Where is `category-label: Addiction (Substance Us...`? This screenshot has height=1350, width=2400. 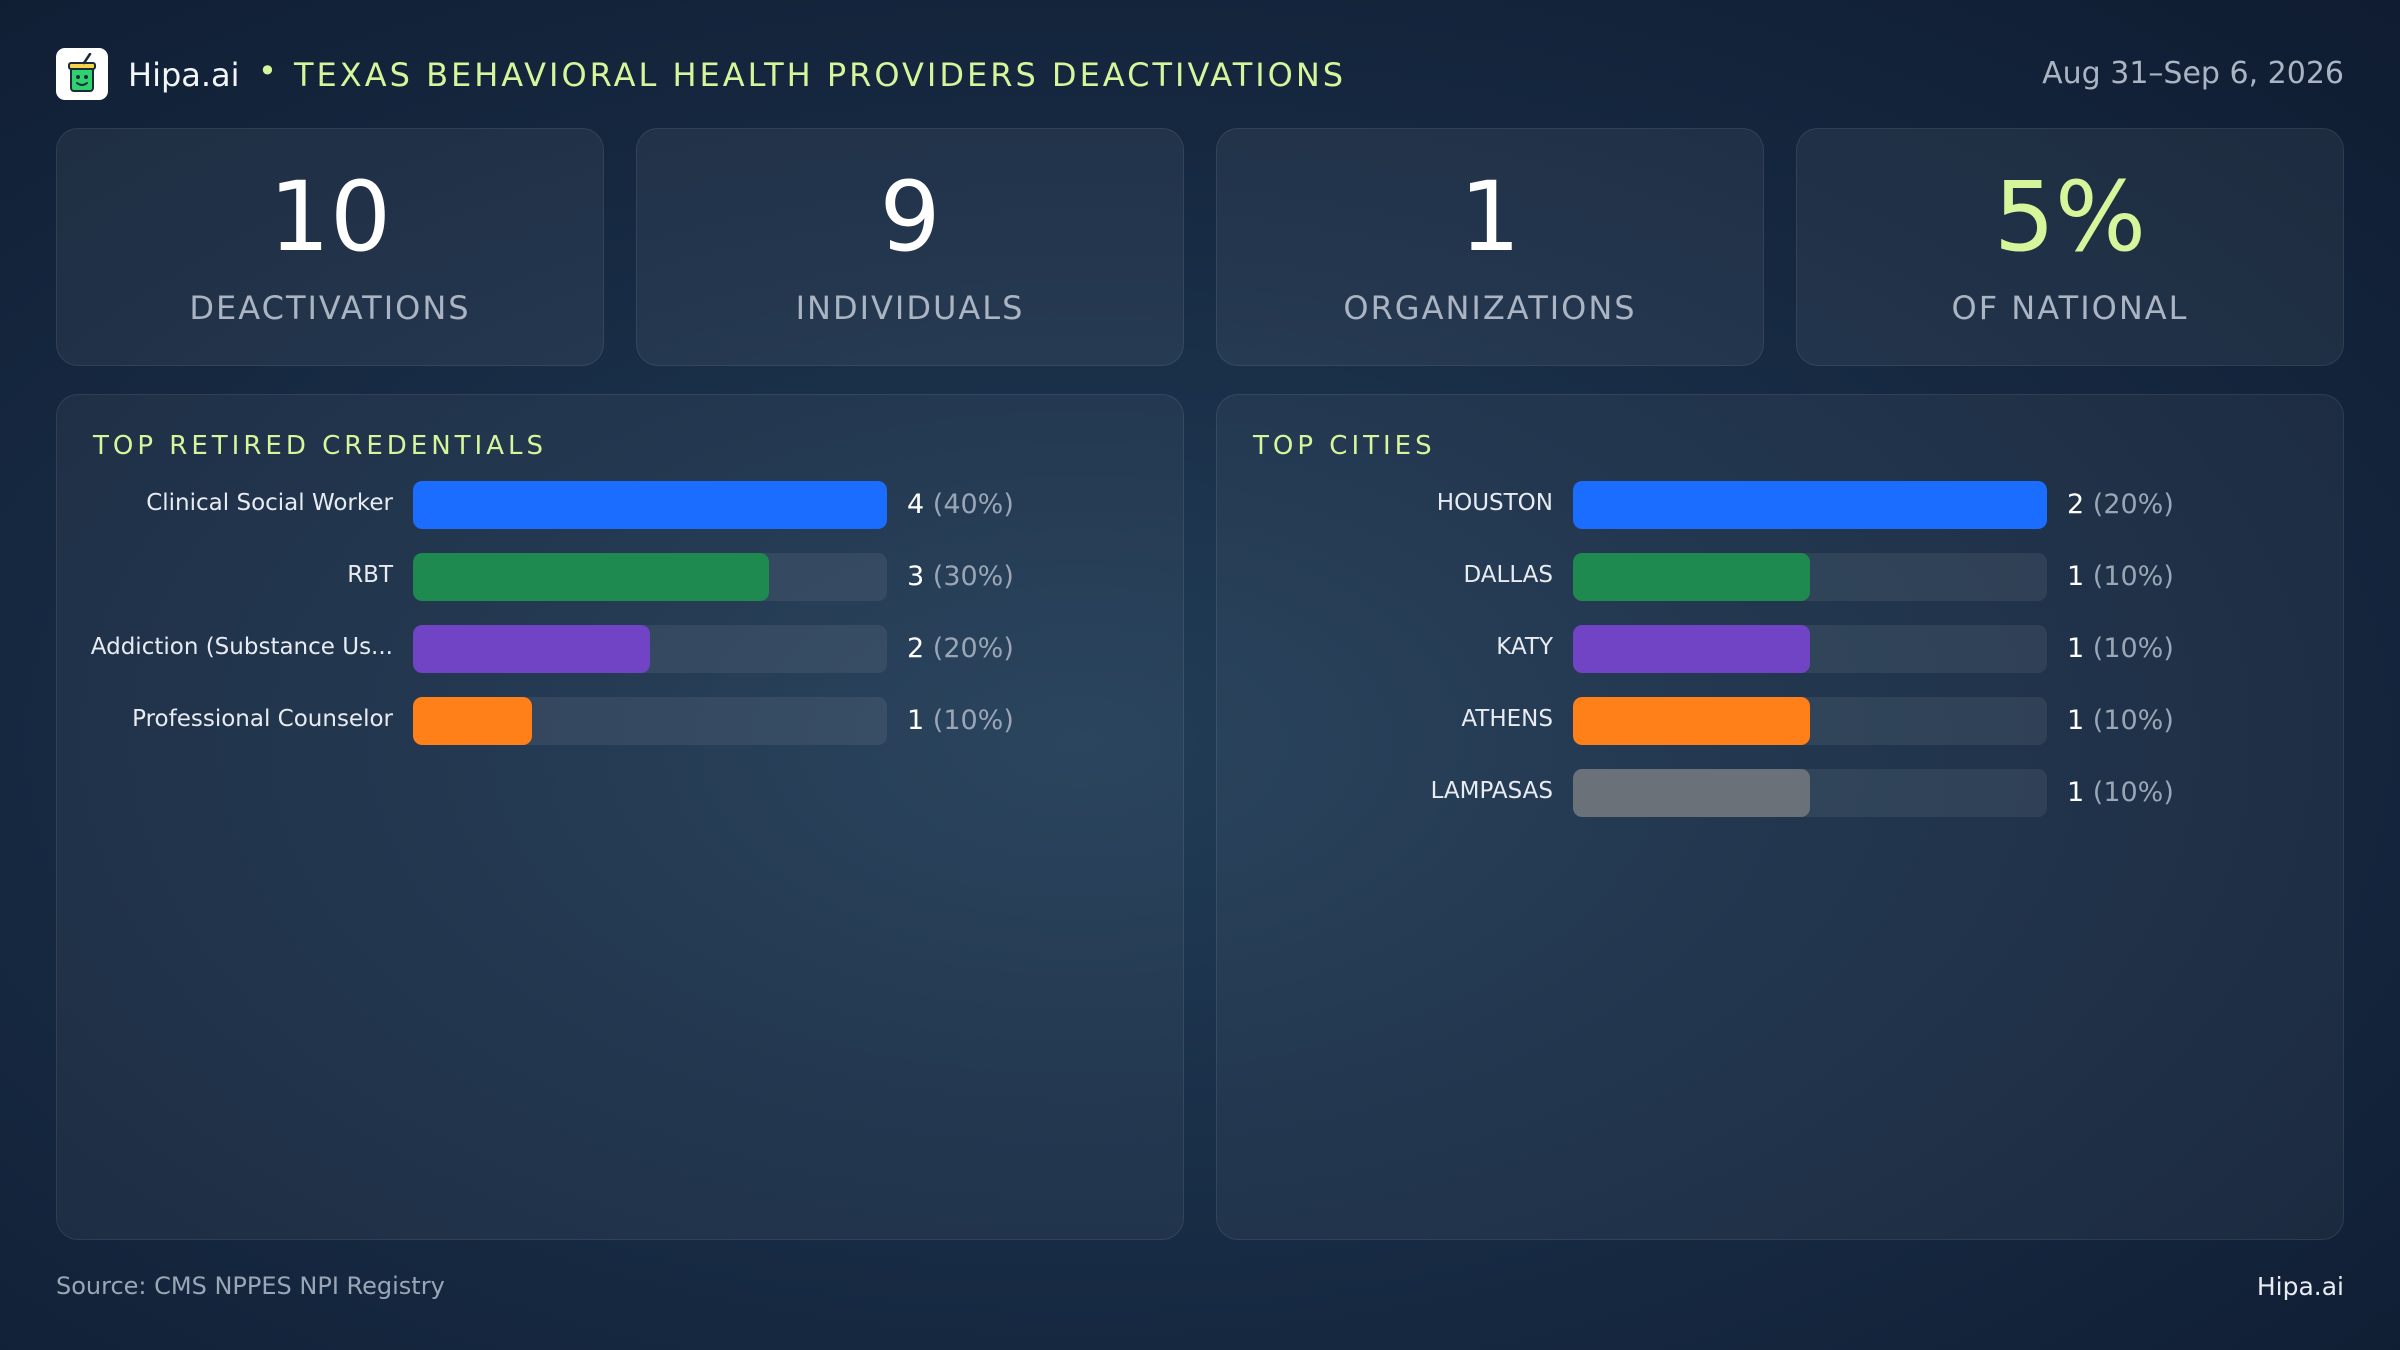
category-label: Addiction (Substance Us... is located at coordinates (241, 647).